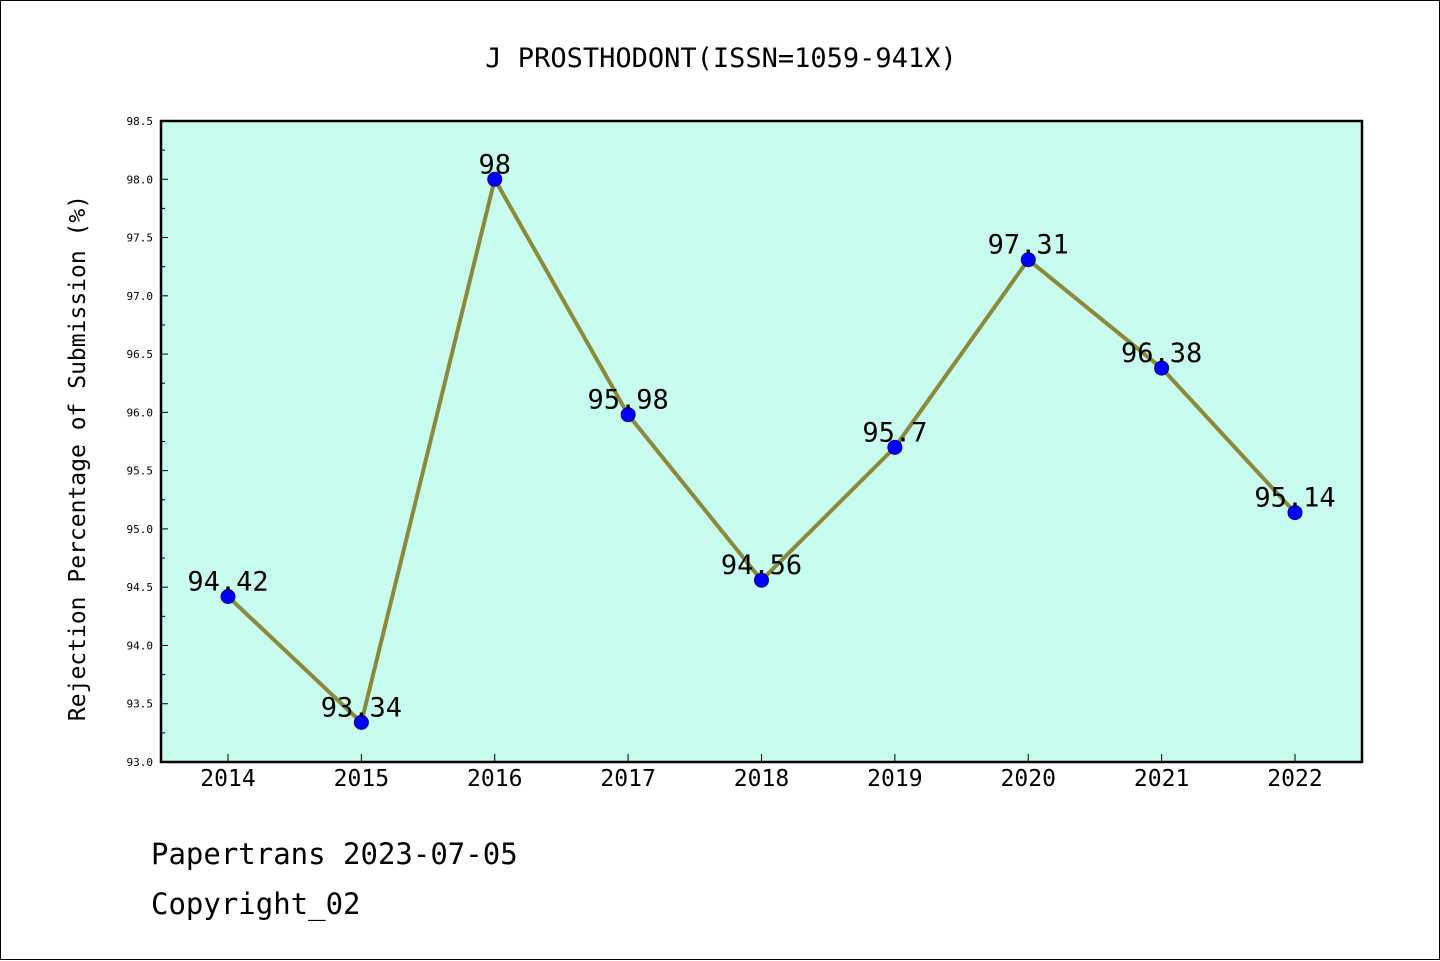 The height and width of the screenshot is (961, 1440). I want to click on x-tick-label: 2018, so click(761, 779).